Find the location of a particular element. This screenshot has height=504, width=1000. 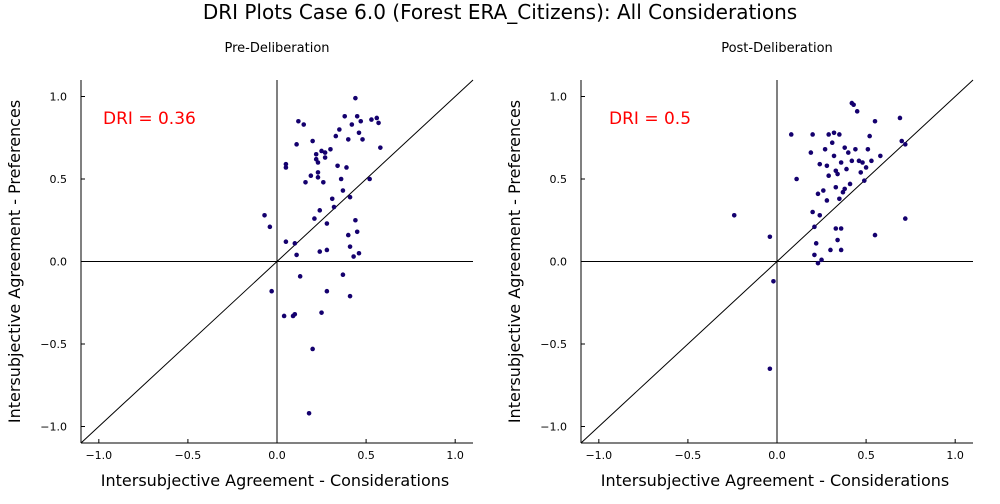

y-tick-label: 0.5 is located at coordinates (559, 179).